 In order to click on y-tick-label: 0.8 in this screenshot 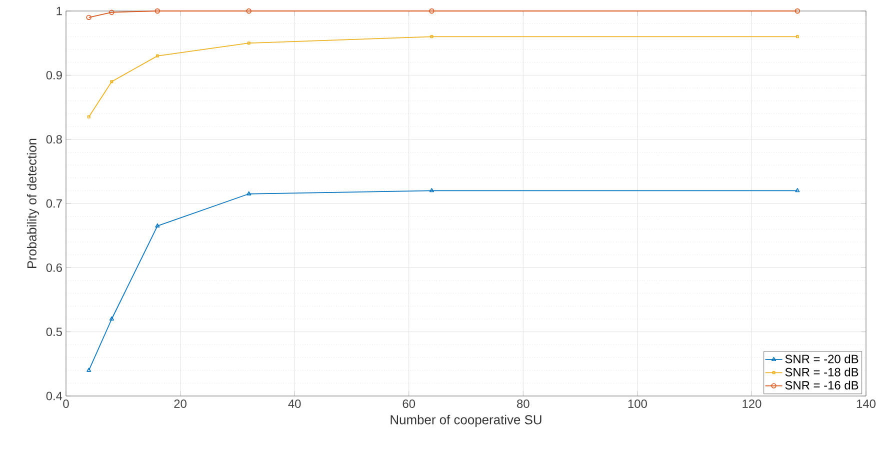, I will do `click(54, 139)`.